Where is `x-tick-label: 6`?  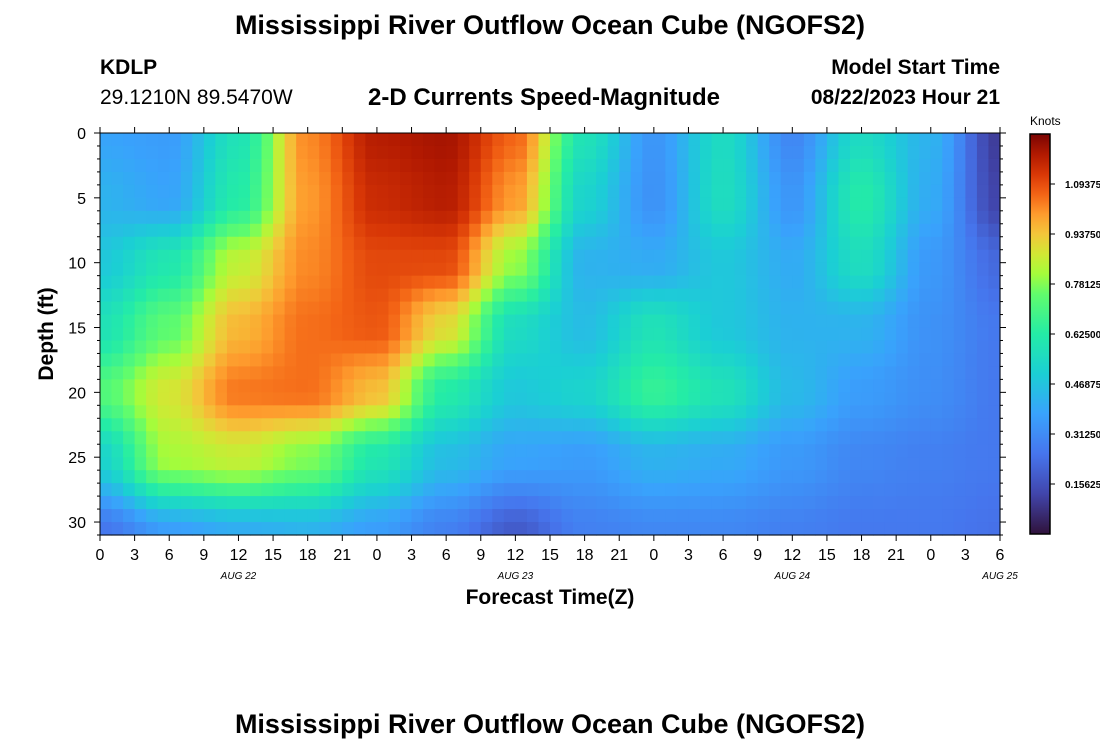 x-tick-label: 6 is located at coordinates (723, 555).